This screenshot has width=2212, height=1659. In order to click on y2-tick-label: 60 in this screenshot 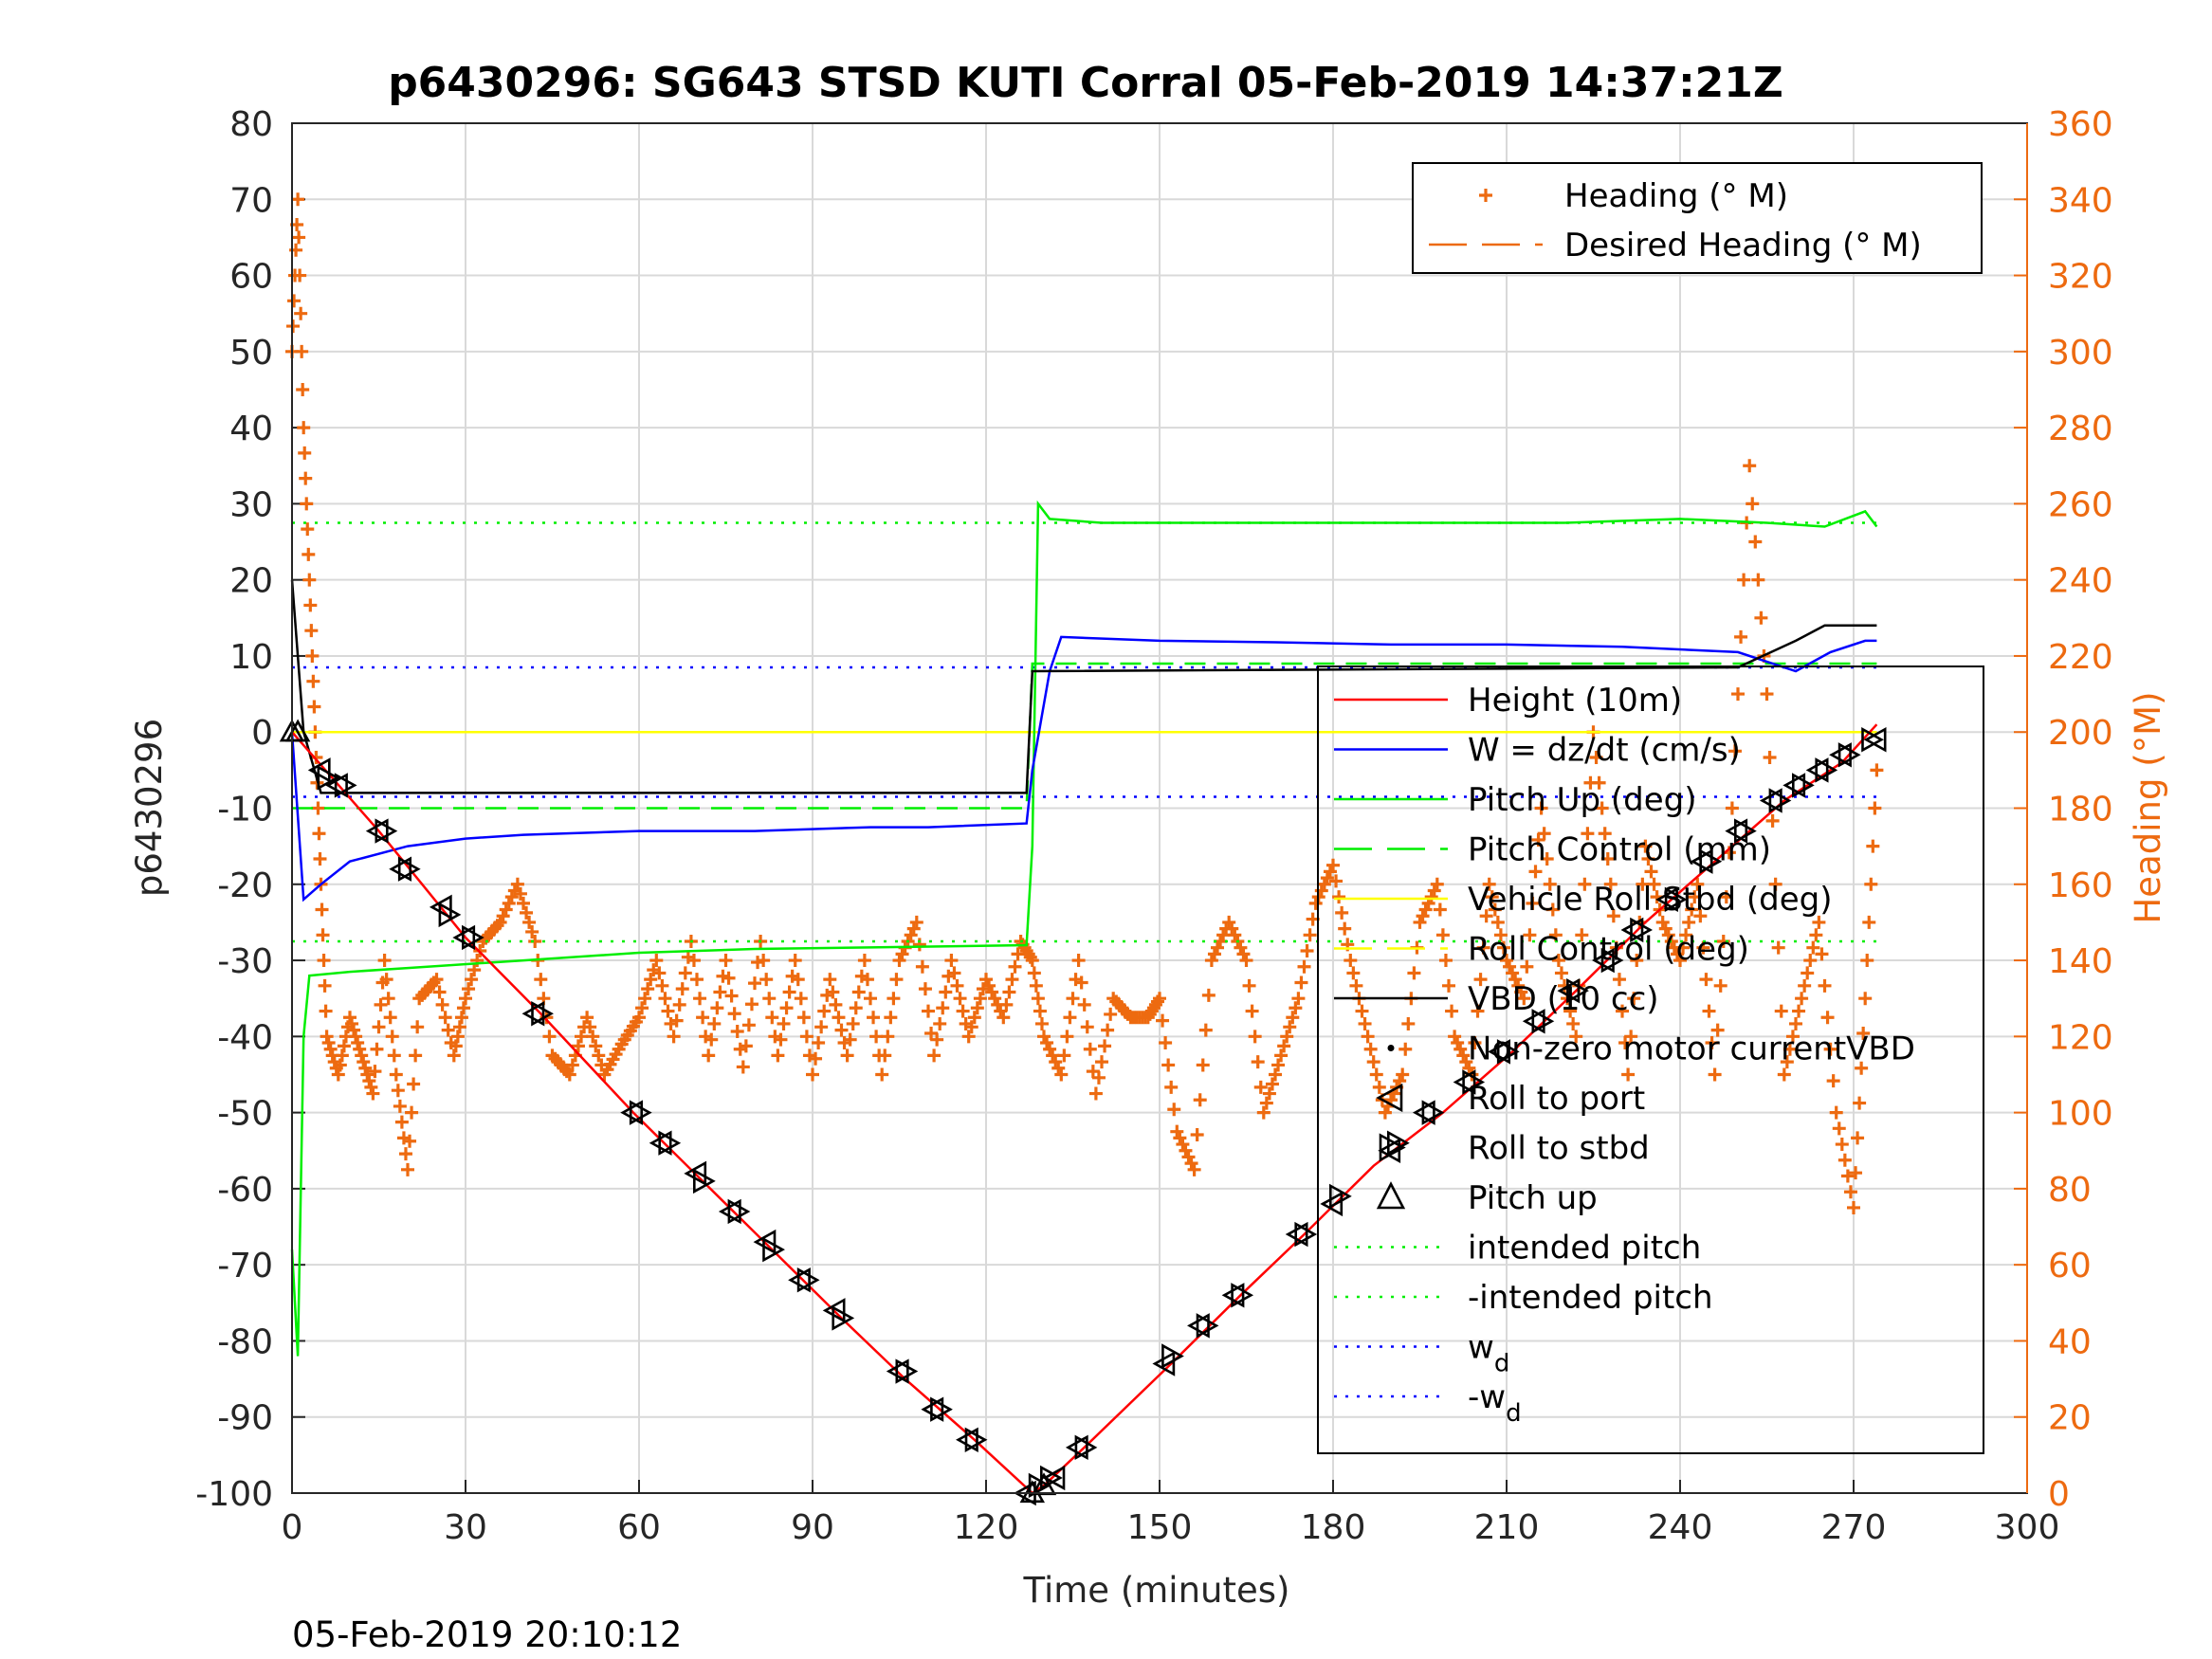, I will do `click(2070, 1266)`.